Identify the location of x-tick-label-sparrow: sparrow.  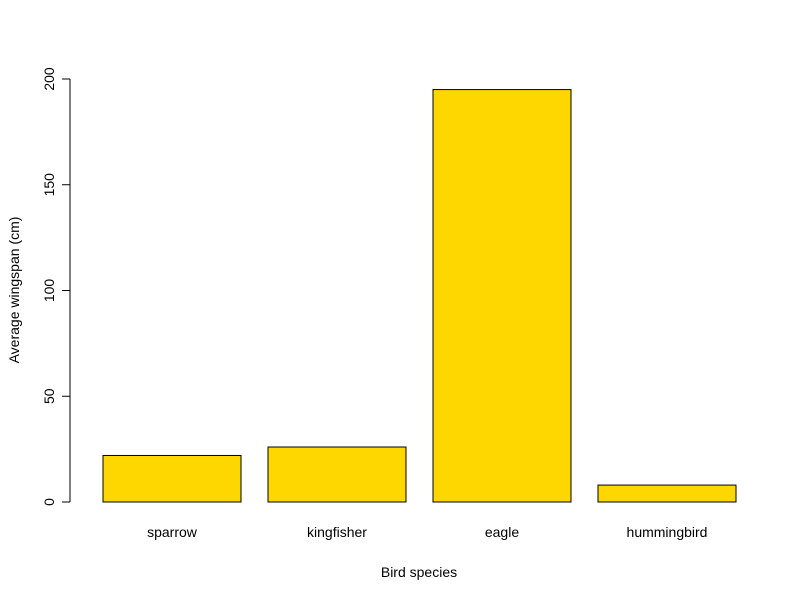
(172, 532).